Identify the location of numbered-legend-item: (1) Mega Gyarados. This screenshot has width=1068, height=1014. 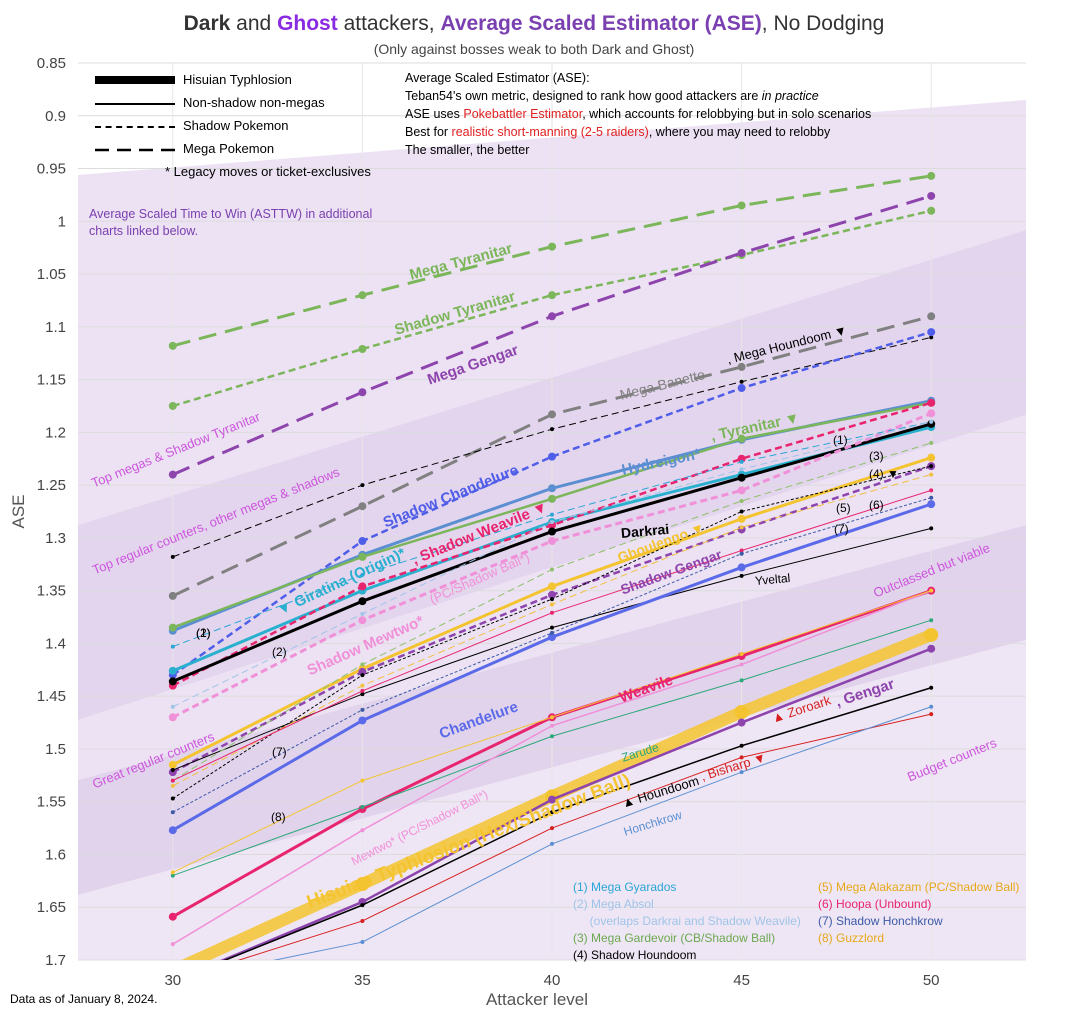
(625, 887).